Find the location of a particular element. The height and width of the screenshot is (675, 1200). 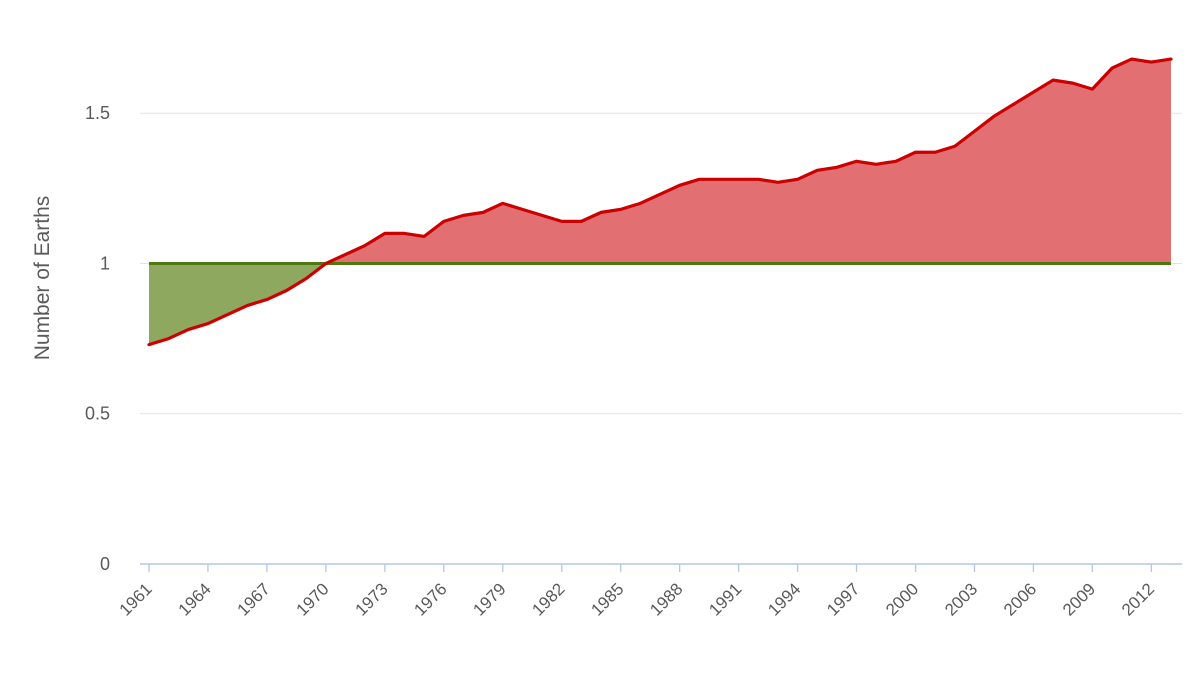

x-tick-label: 2009 is located at coordinates (1079, 599).